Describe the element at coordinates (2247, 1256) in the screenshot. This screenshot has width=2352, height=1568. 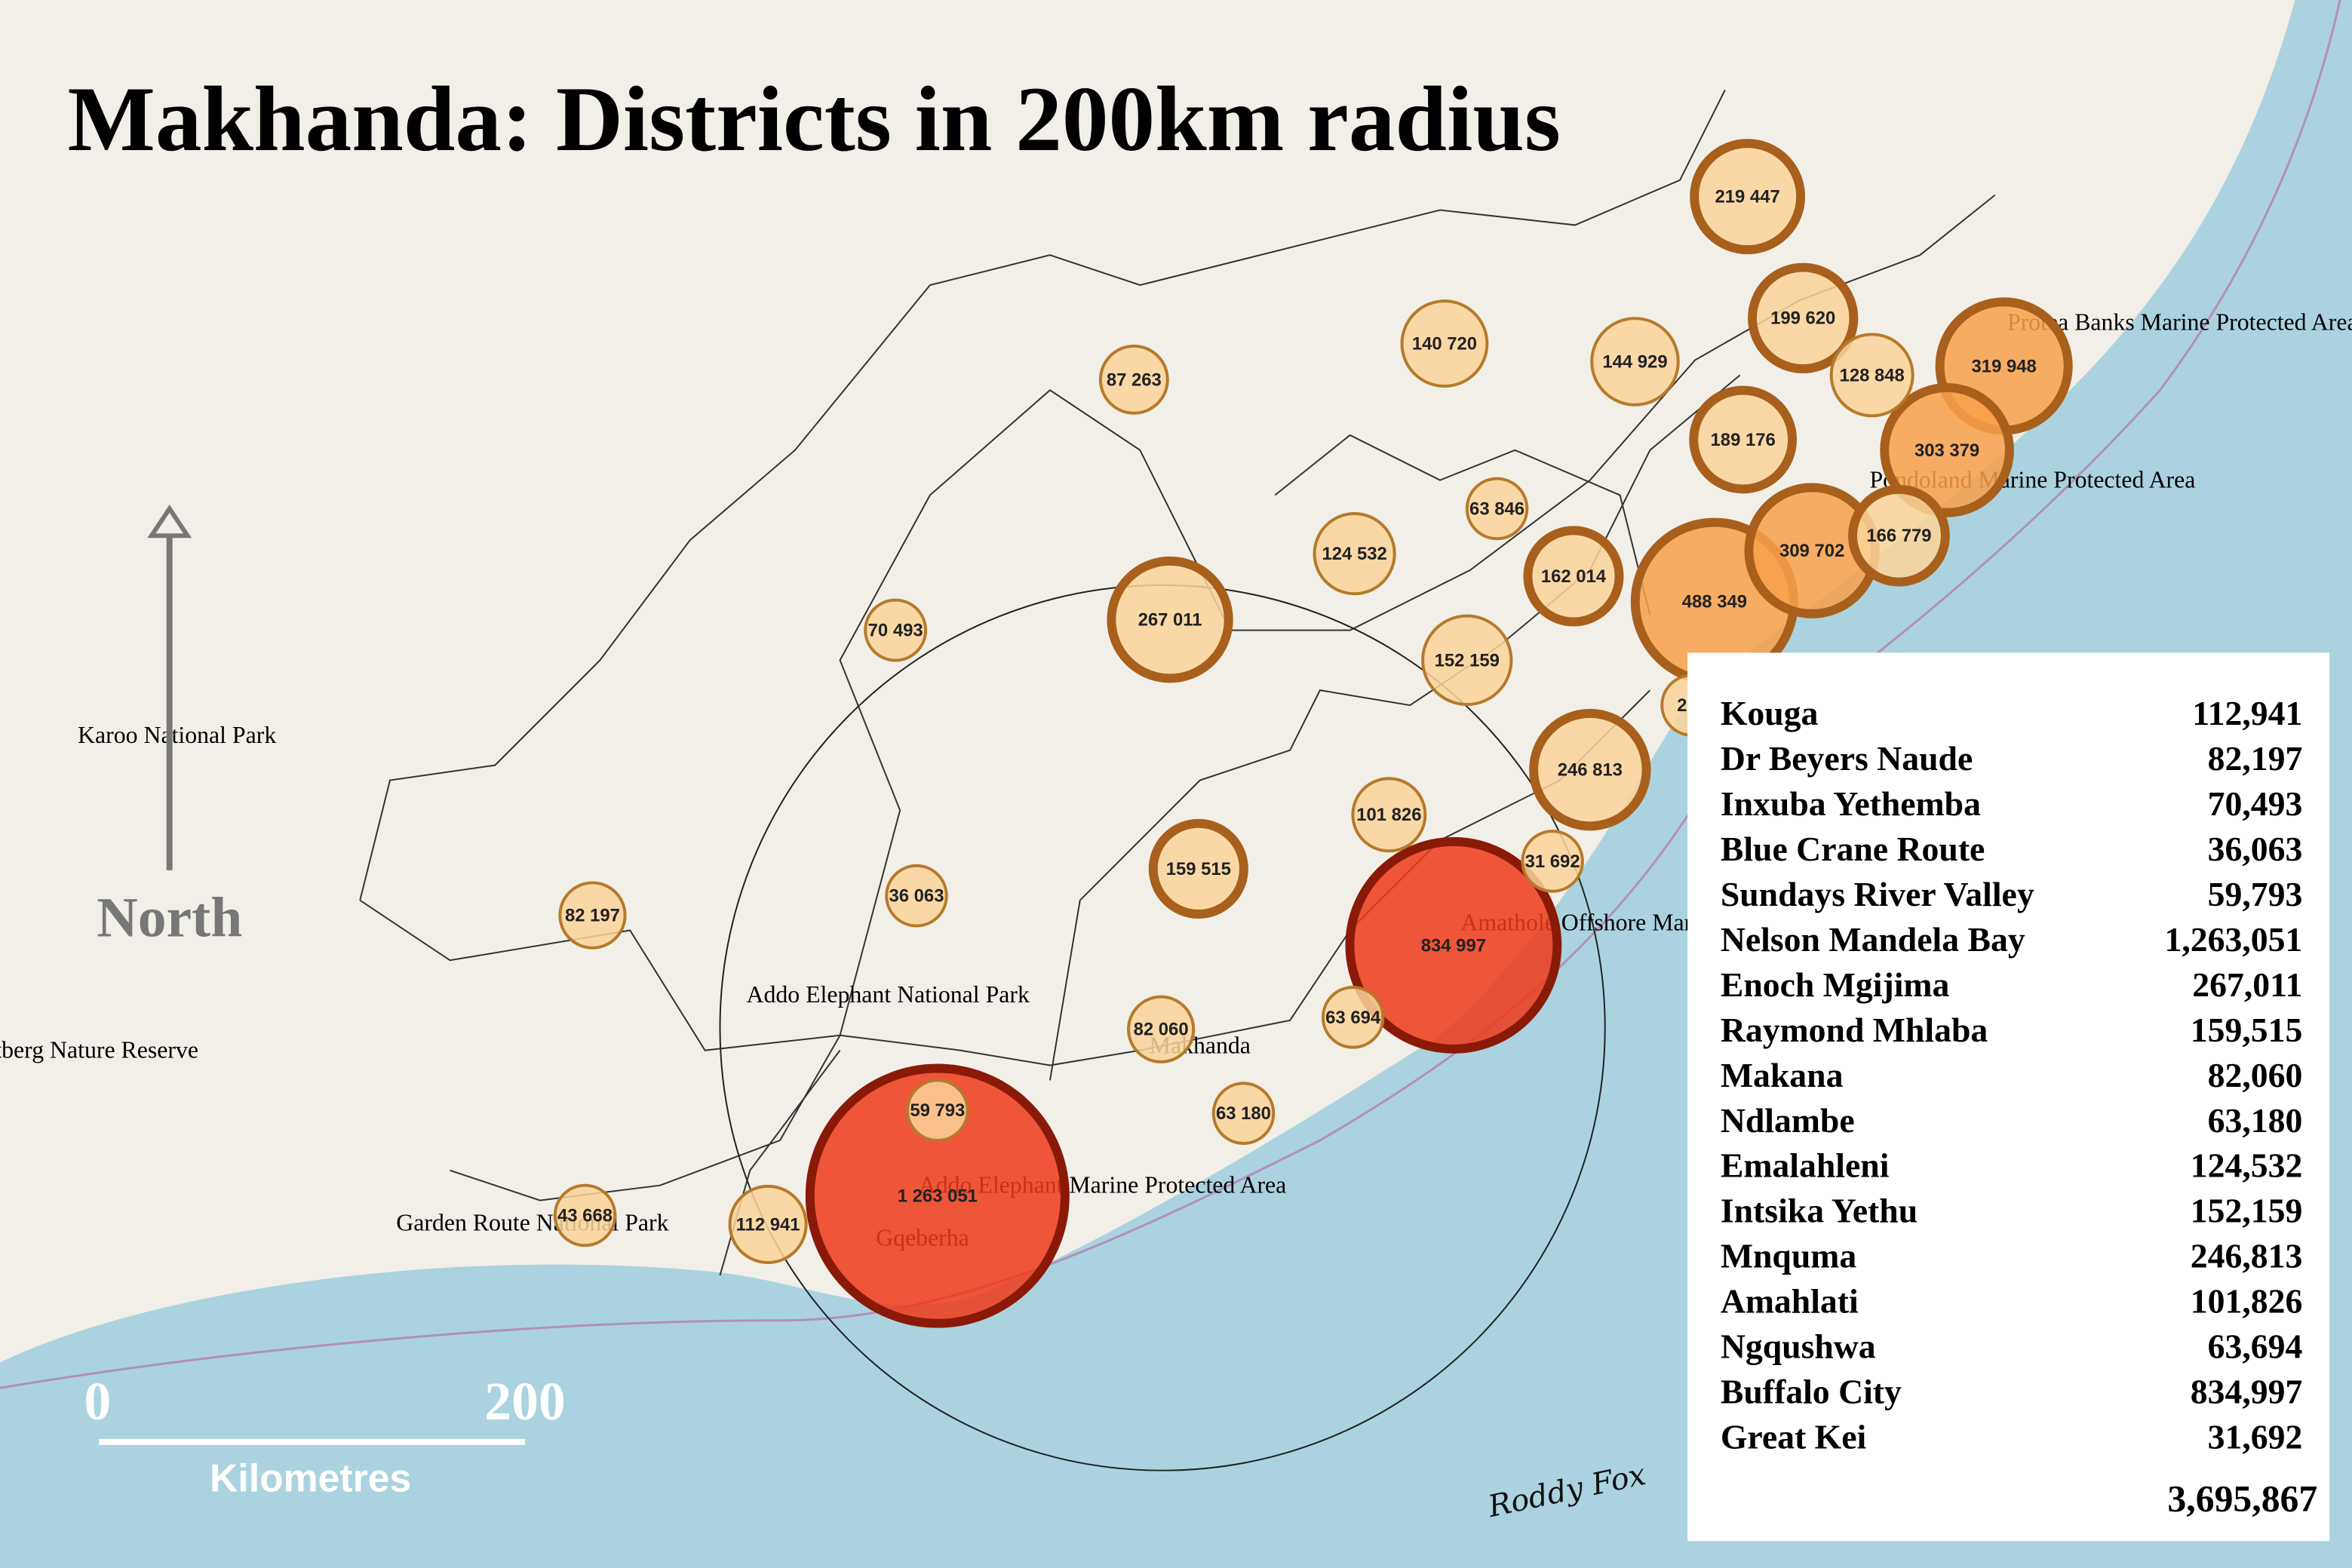
I see `district-population: 246,813` at that location.